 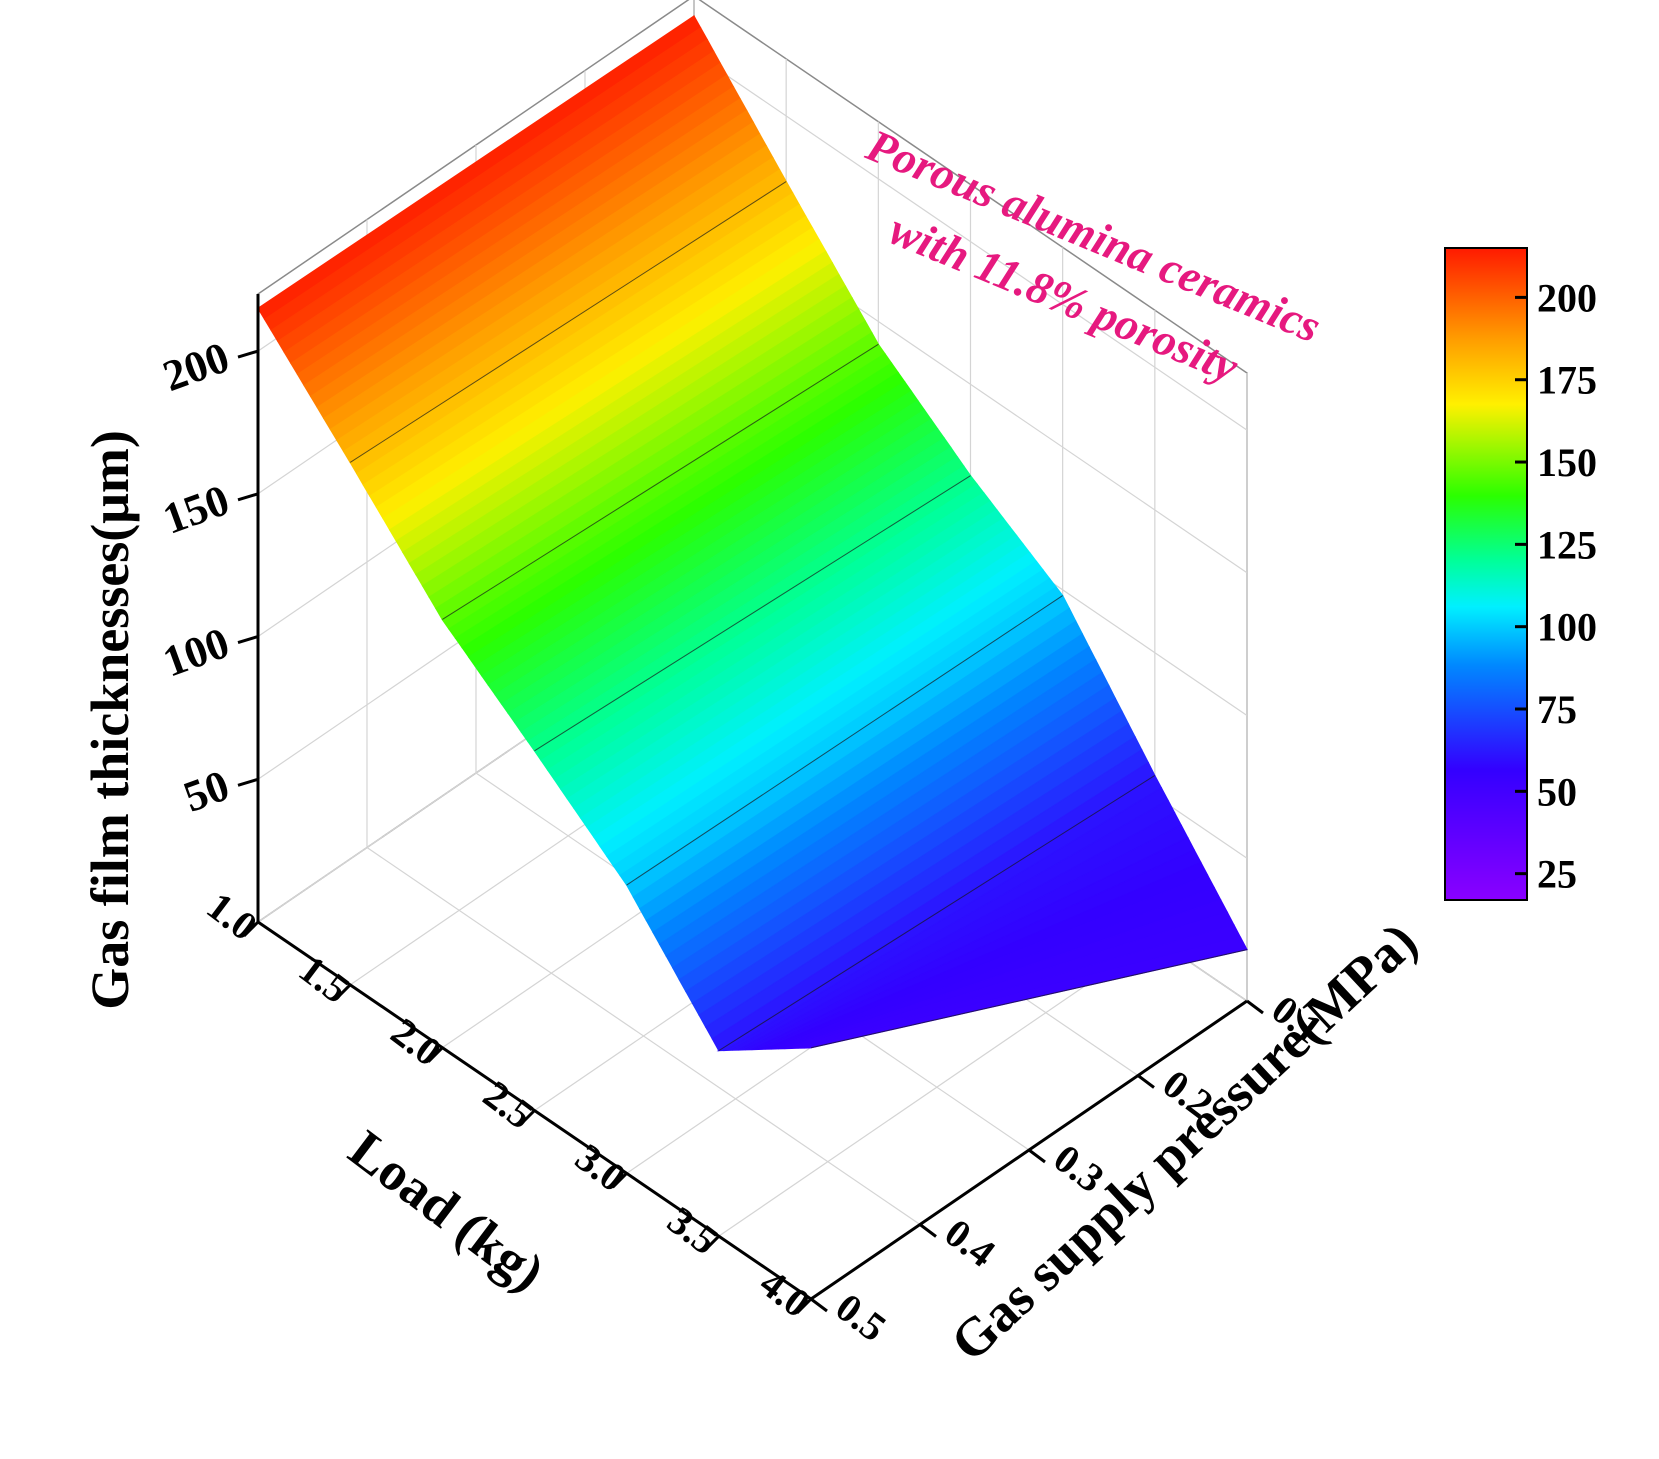 I want to click on load-tick-label: 1.5, so click(x=324, y=979).